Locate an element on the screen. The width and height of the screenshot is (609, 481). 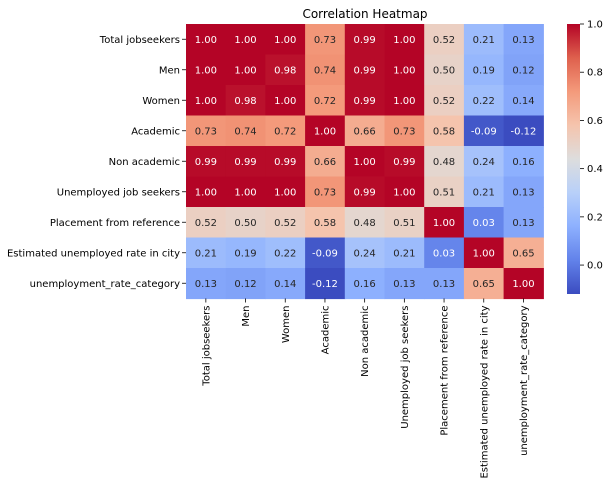
cell-value-label: 0.72 is located at coordinates (325, 101).